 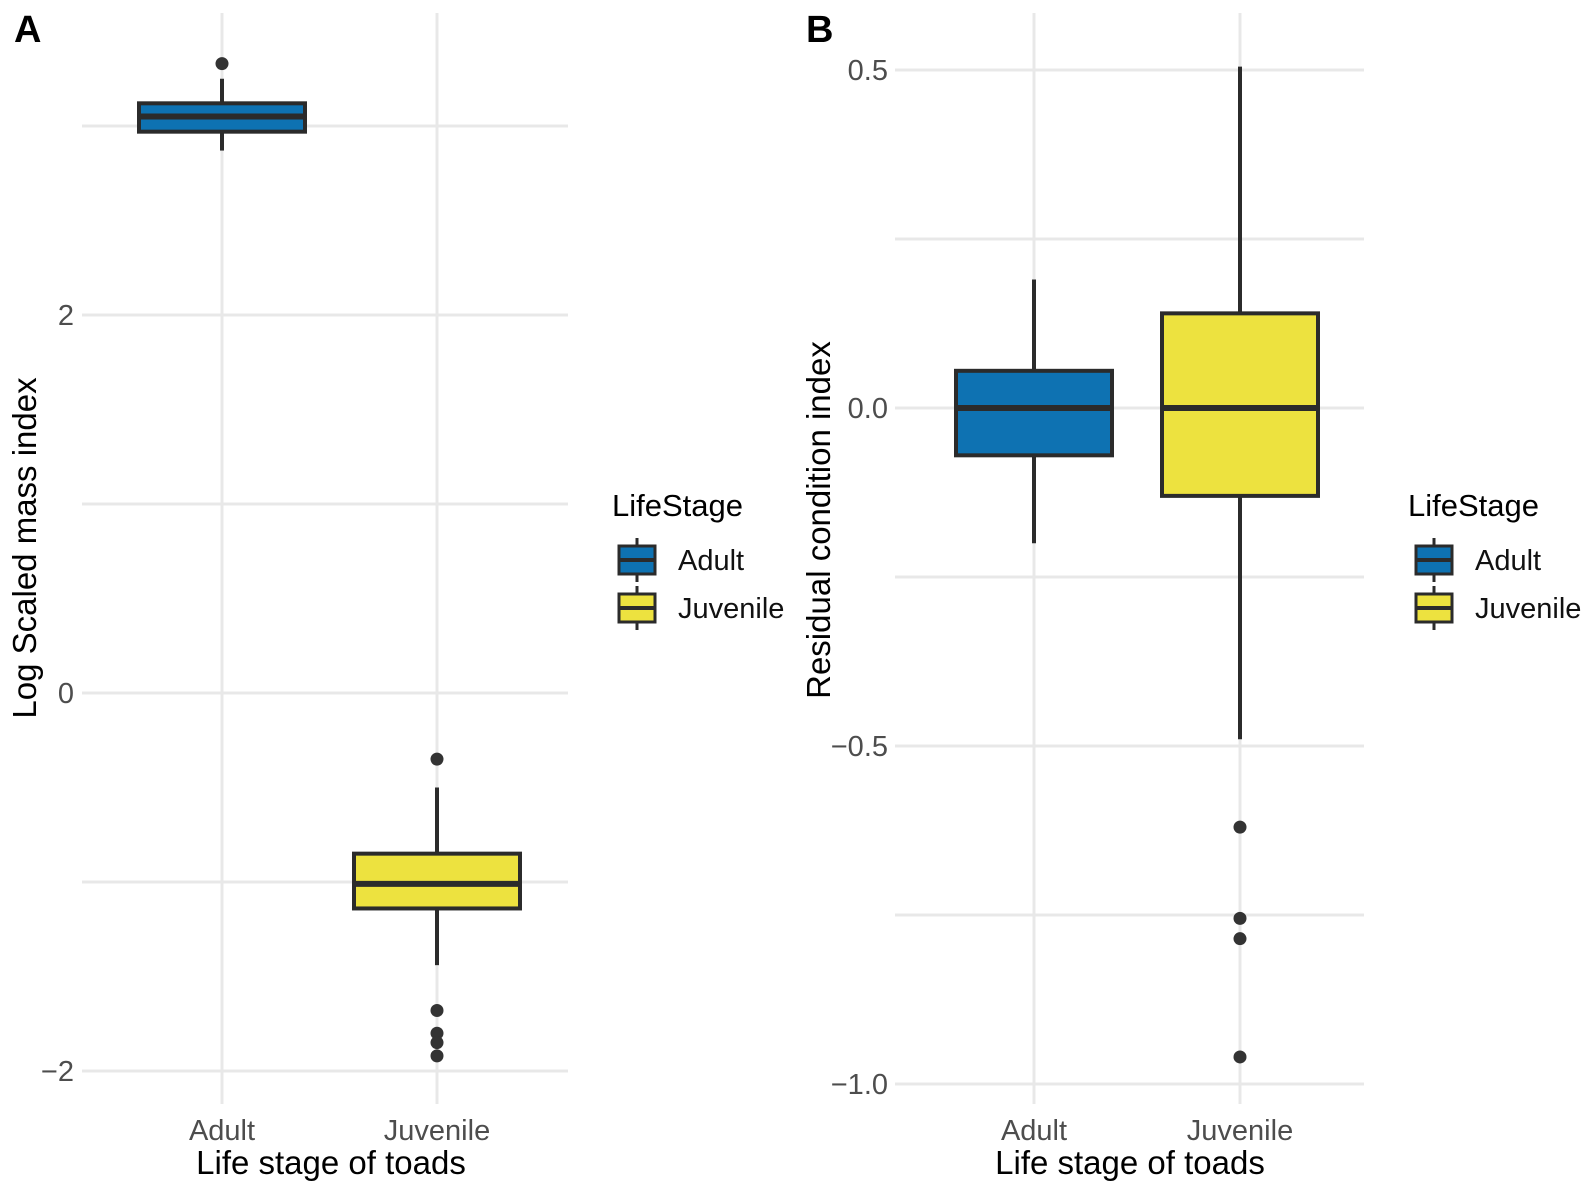 What do you see at coordinates (859, 1085) in the screenshot?
I see `y-tick-label: −1.0` at bounding box center [859, 1085].